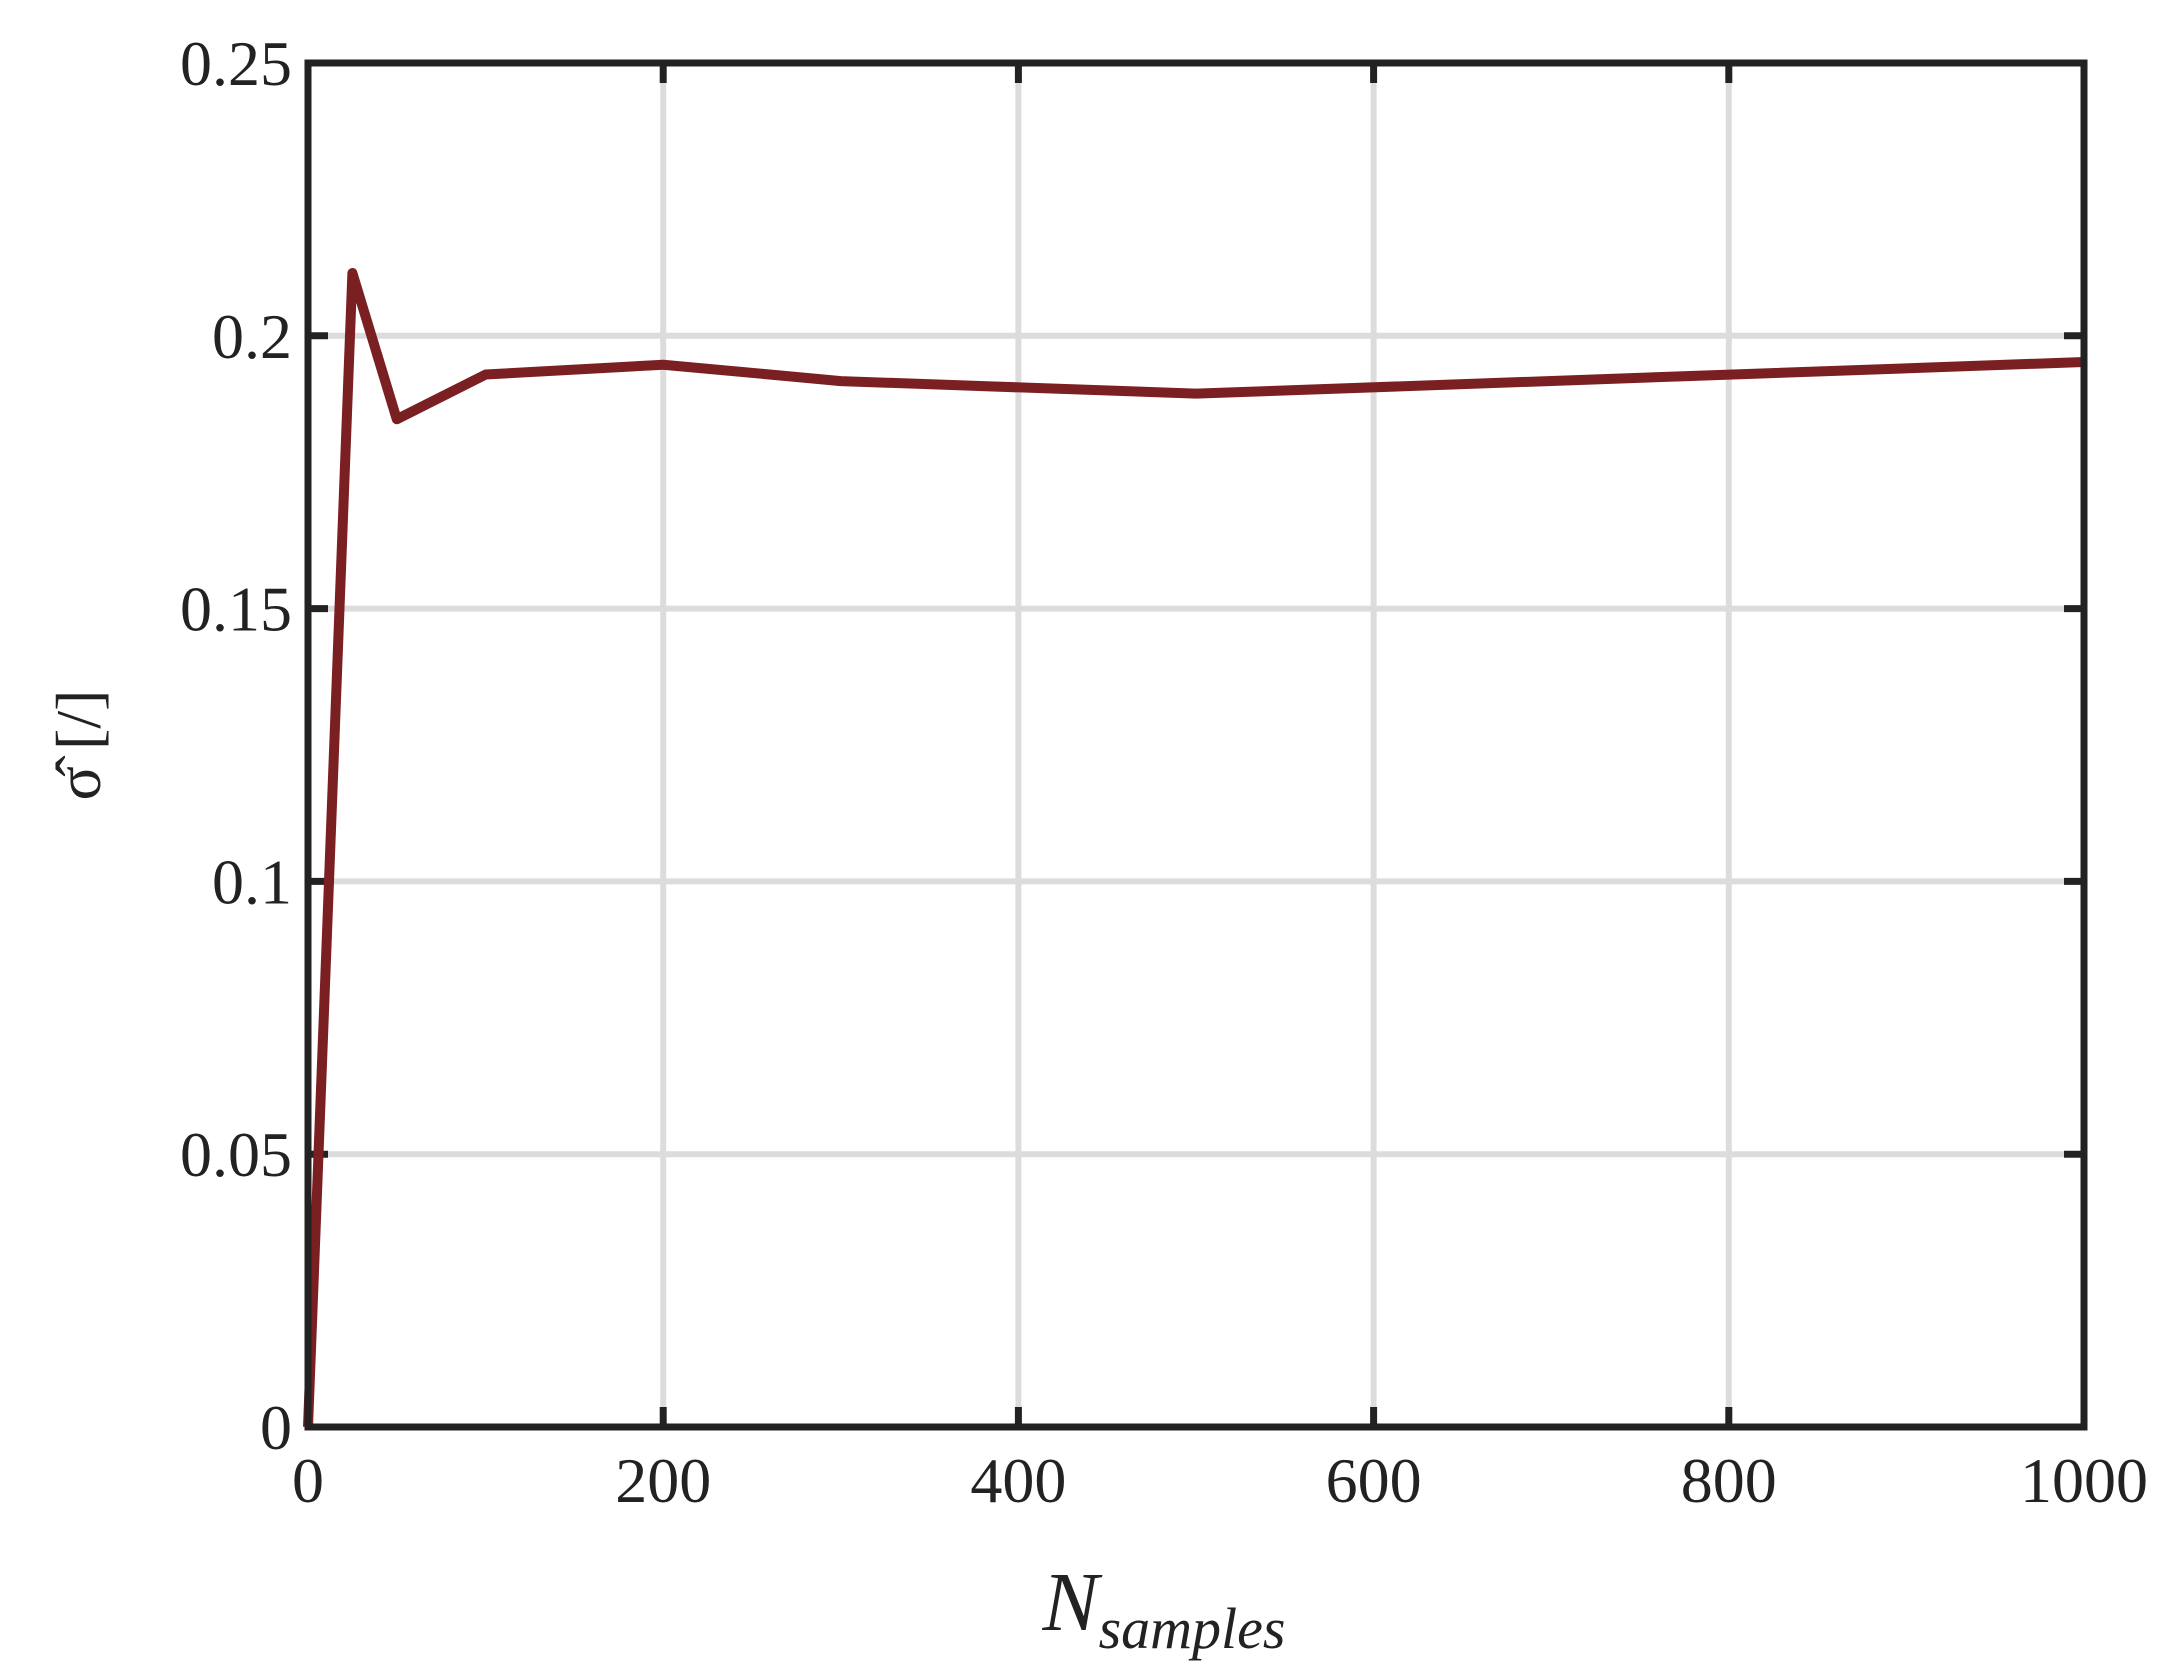 The height and width of the screenshot is (1668, 2172). Describe the element at coordinates (252, 881) in the screenshot. I see `y-tick-label: 0.1` at that location.